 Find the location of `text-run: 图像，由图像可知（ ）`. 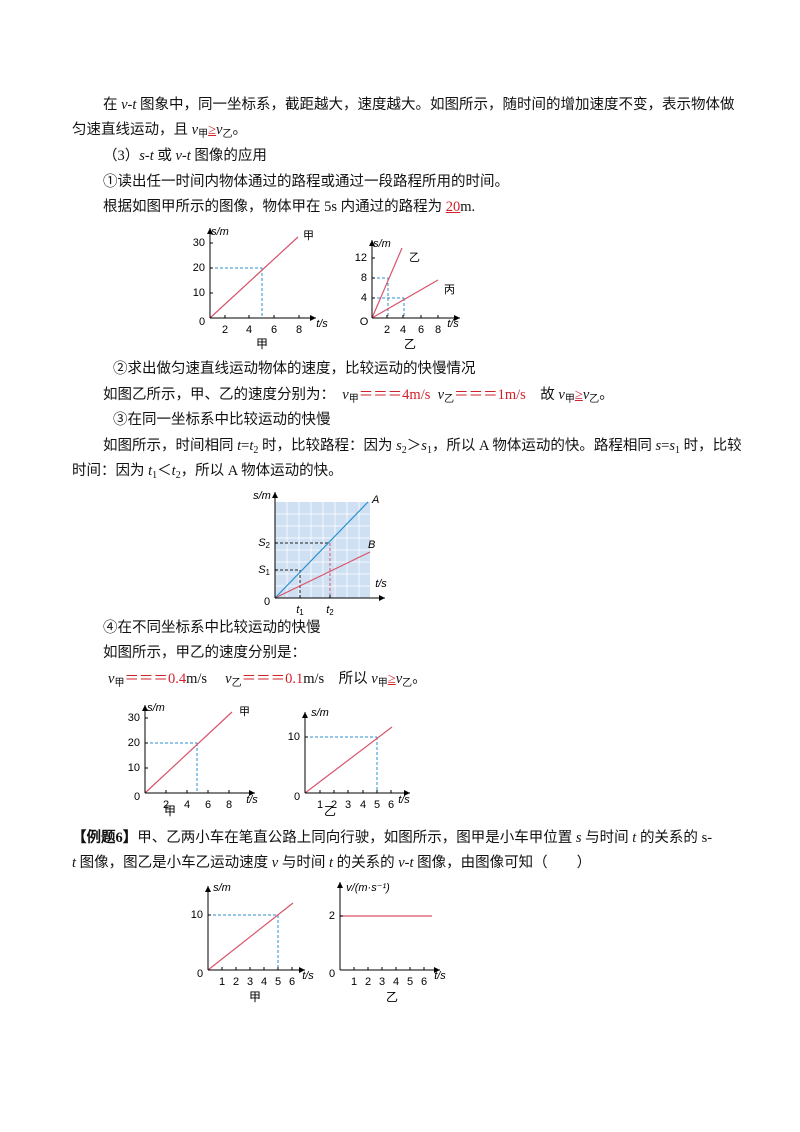

text-run: 图像，由图像可知（ ） is located at coordinates (502, 863).